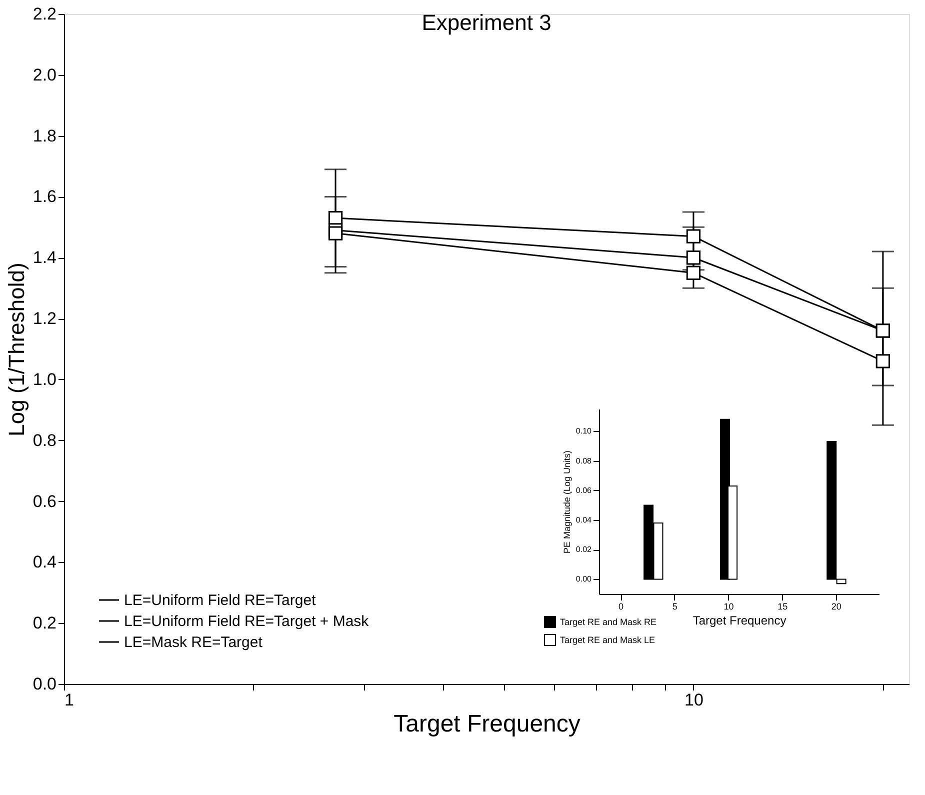 Image resolution: width=925 pixels, height=795 pixels. I want to click on y-tick-label: 1.4, so click(44, 258).